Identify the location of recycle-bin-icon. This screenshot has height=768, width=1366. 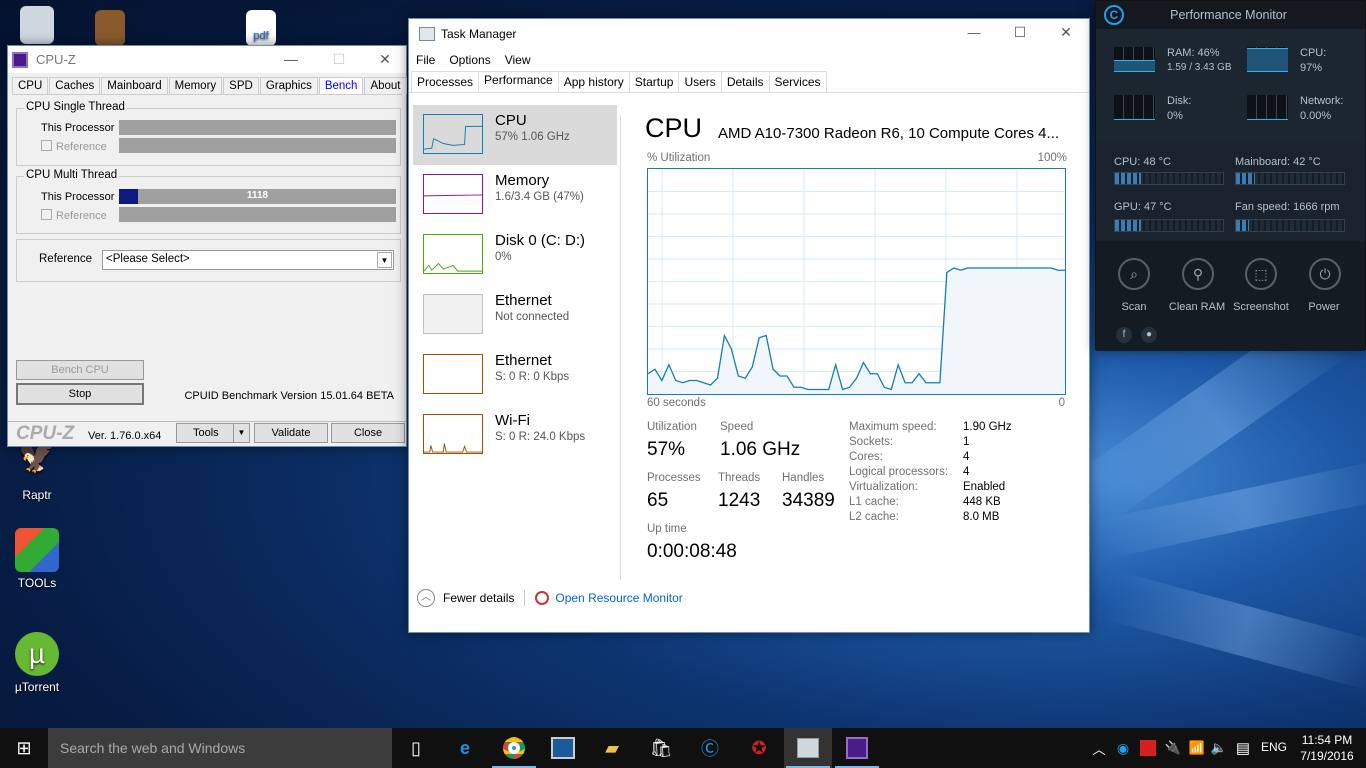
(37, 27).